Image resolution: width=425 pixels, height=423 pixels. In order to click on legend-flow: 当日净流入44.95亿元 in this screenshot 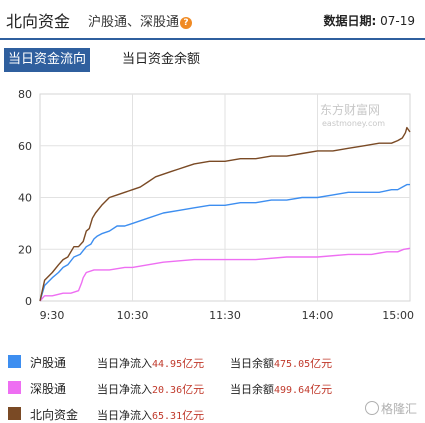, I will do `click(150, 363)`.